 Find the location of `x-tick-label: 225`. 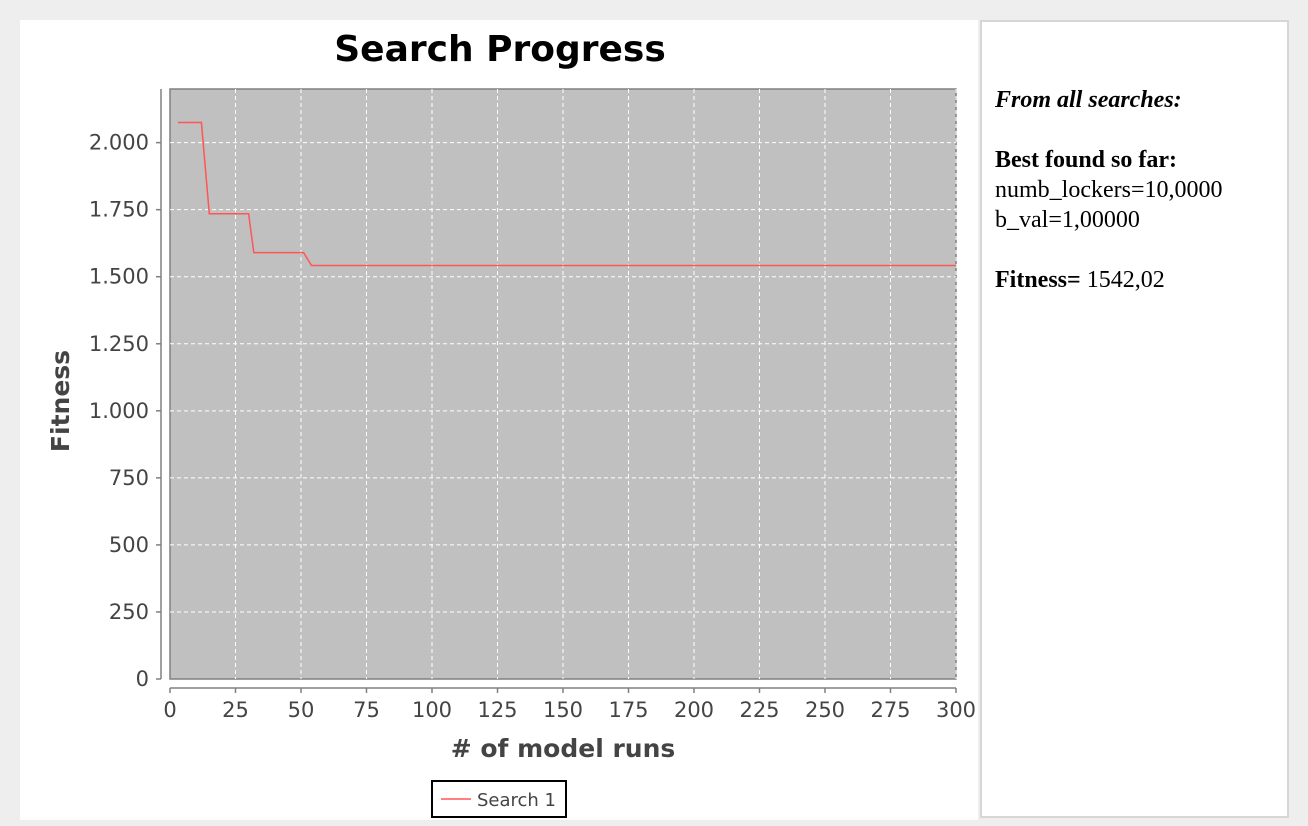

x-tick-label: 225 is located at coordinates (759, 710).